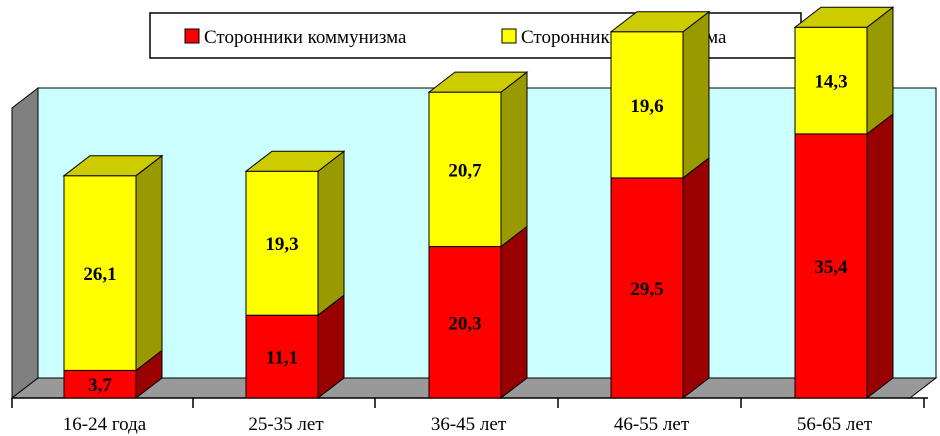 The image size is (940, 436). What do you see at coordinates (646, 106) in the screenshot?
I see `data-label: 19,6` at bounding box center [646, 106].